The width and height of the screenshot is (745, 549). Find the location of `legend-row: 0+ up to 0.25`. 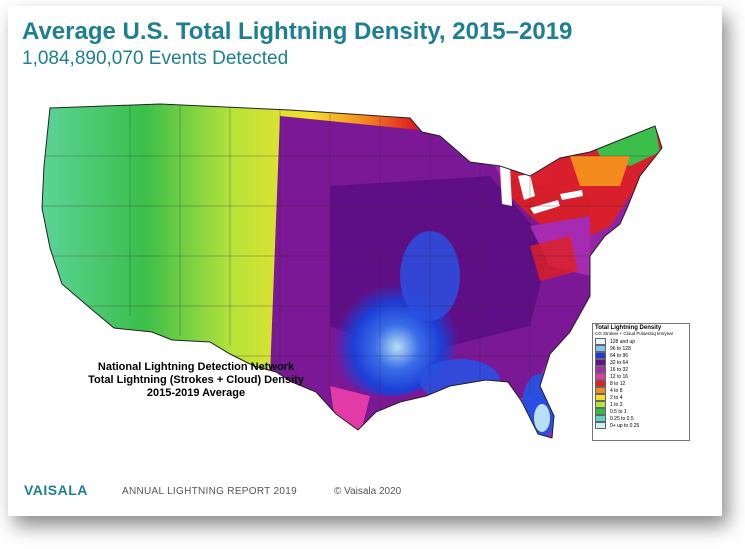

legend-row: 0+ up to 0.25 is located at coordinates (641, 425).